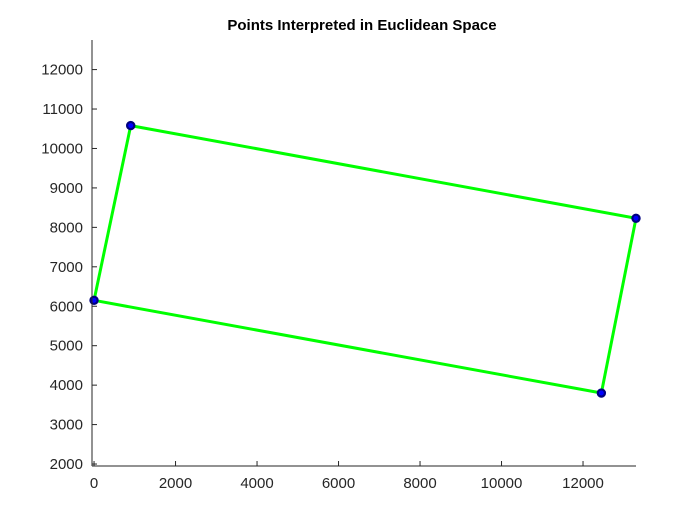 This screenshot has width=700, height=525. I want to click on y-tick-label: 7000, so click(66, 267).